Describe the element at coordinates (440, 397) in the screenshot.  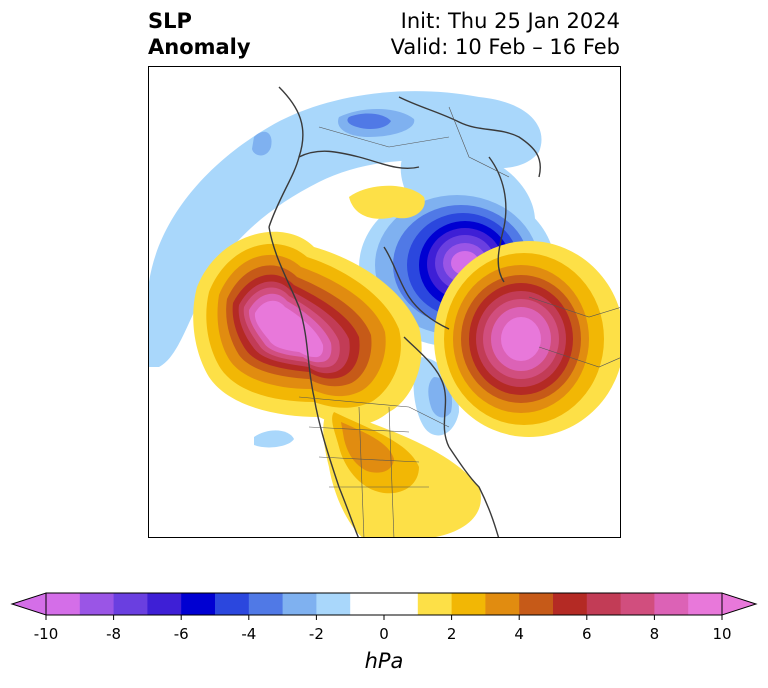
I see `negative-anomaly-atlantic-core` at that location.